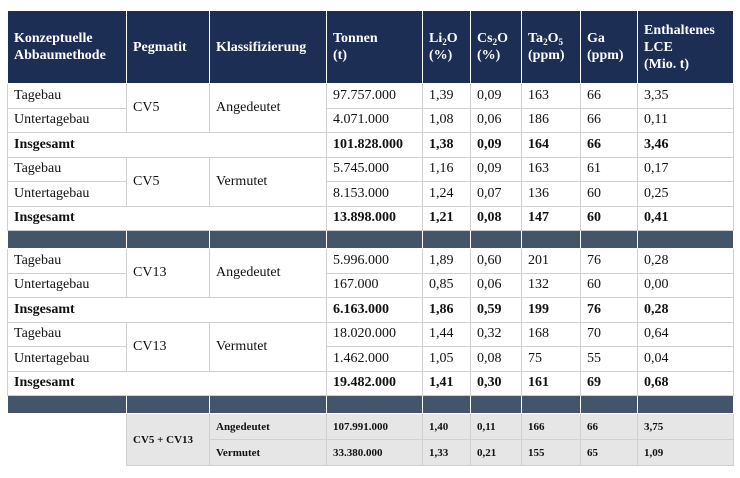 This screenshot has width=740, height=478. I want to click on col-li2o: Li2O (%), so click(446, 47).